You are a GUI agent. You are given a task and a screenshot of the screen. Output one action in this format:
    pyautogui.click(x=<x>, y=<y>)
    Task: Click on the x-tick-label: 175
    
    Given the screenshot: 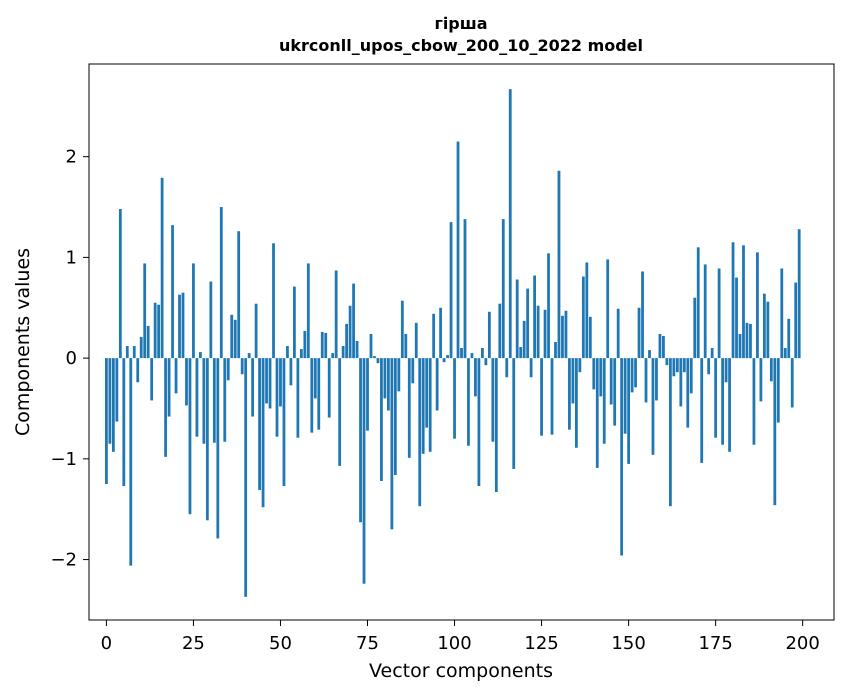 What is the action you would take?
    pyautogui.click(x=715, y=643)
    